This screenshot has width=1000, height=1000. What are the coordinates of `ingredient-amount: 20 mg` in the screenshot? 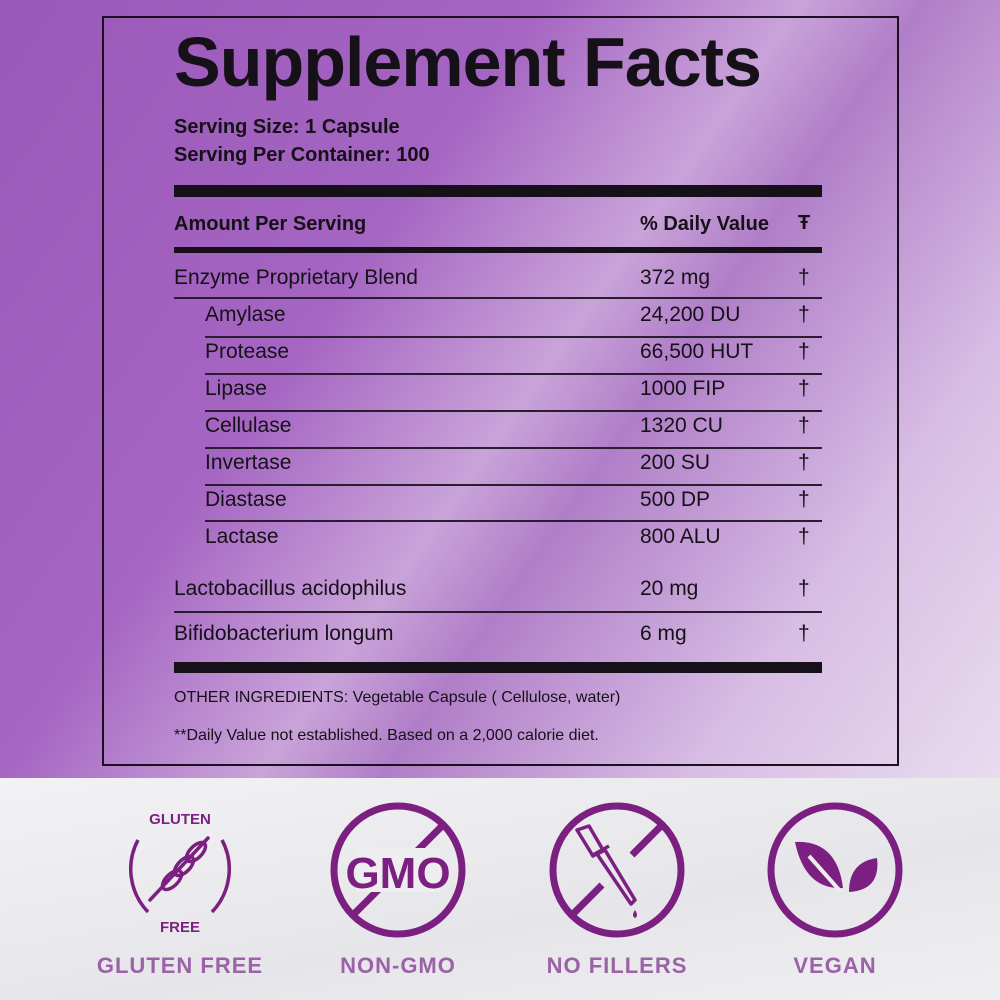 It's located at (669, 588).